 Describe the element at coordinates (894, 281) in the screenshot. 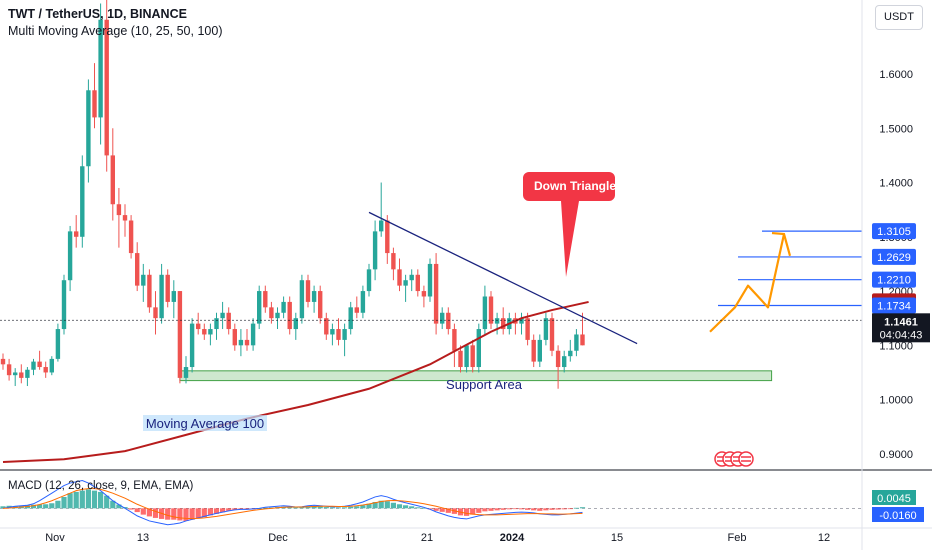

I see `price-badge-label: 1.2210` at that location.